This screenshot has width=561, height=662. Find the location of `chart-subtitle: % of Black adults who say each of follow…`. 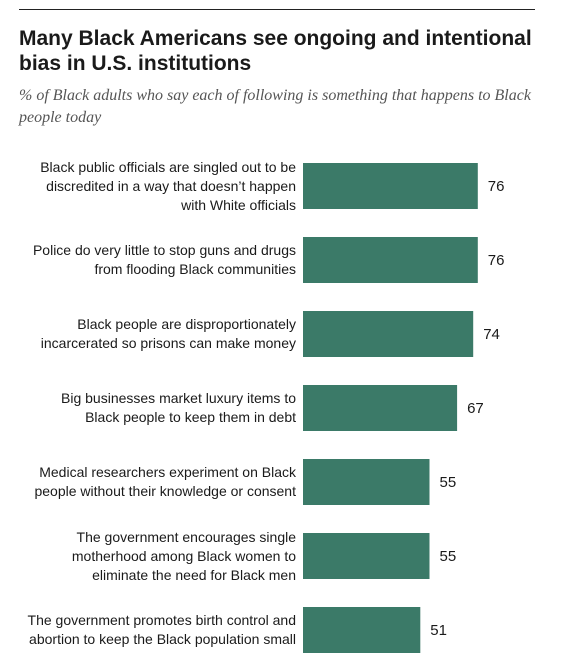

chart-subtitle: % of Black adults who say each of follow… is located at coordinates (275, 106).